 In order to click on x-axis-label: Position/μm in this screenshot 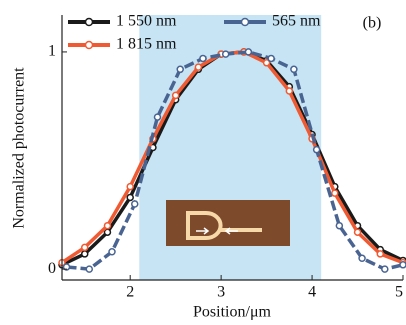, I will do `click(232, 312)`.